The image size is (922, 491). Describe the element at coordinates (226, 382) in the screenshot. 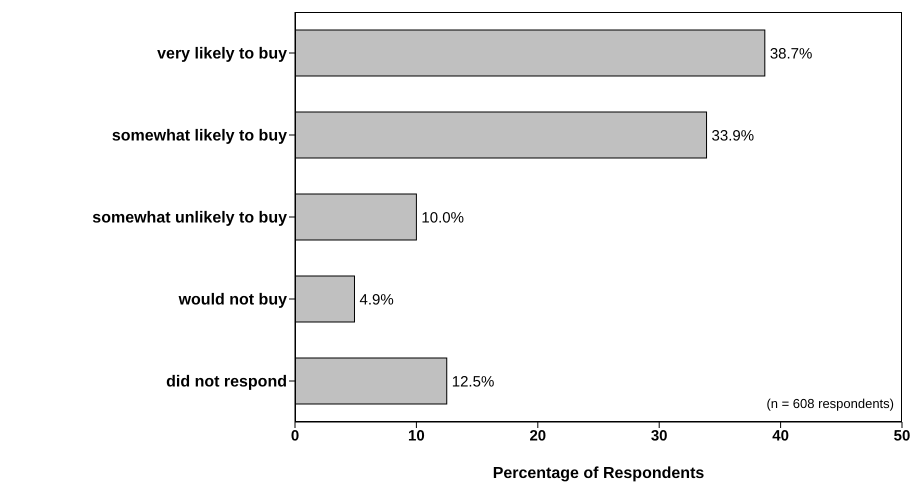

I see `y-tick-label: did not respond` at that location.